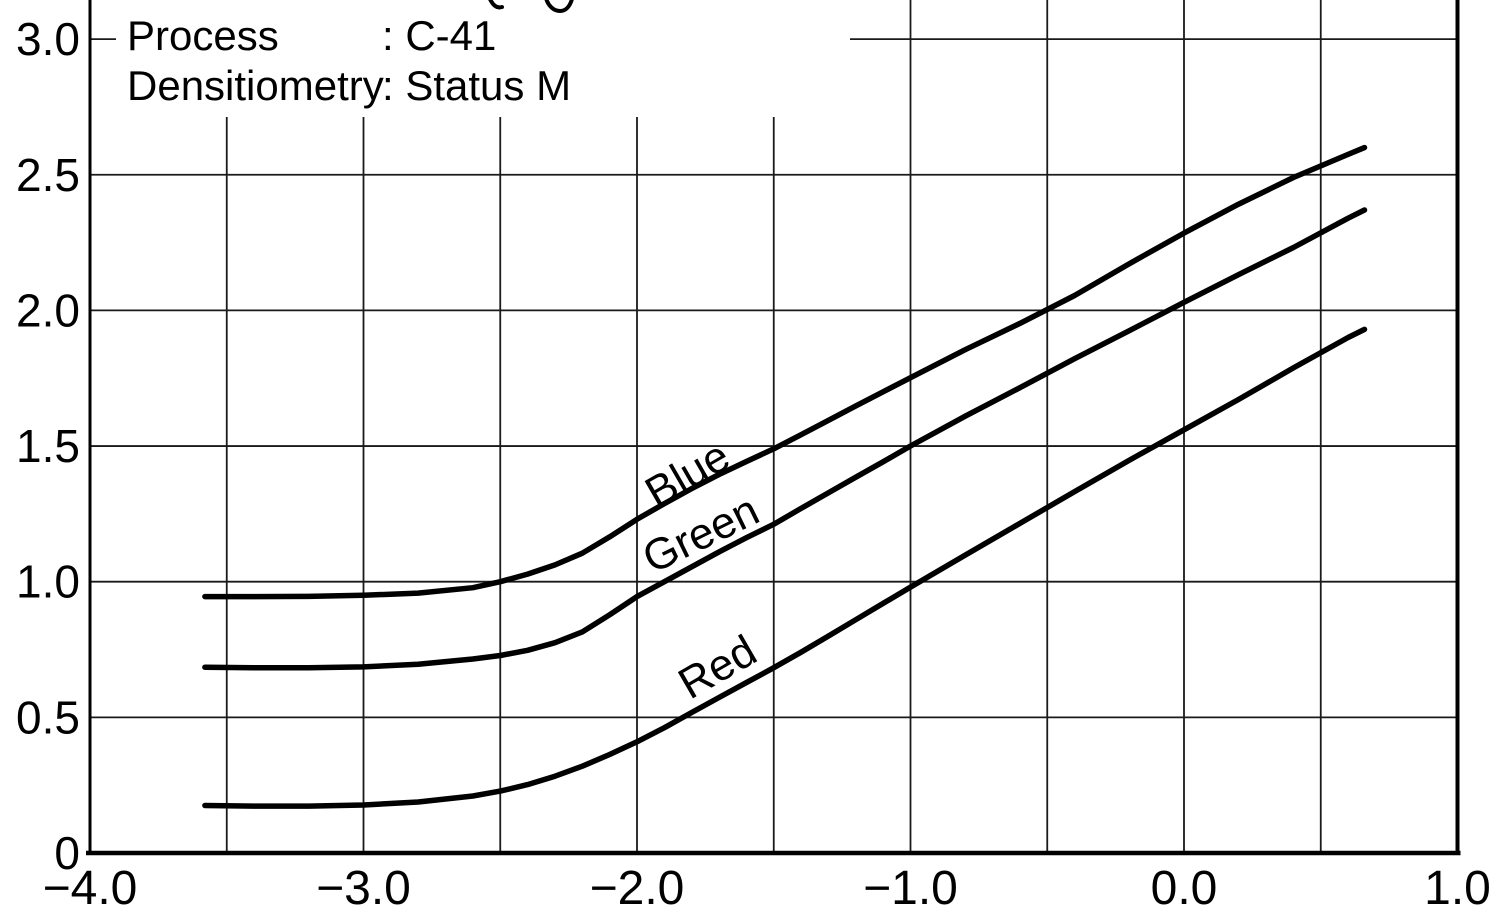 Image resolution: width=1496 pixels, height=922 pixels. Describe the element at coordinates (48, 175) in the screenshot. I see `y-tick-label: 2.5` at that location.